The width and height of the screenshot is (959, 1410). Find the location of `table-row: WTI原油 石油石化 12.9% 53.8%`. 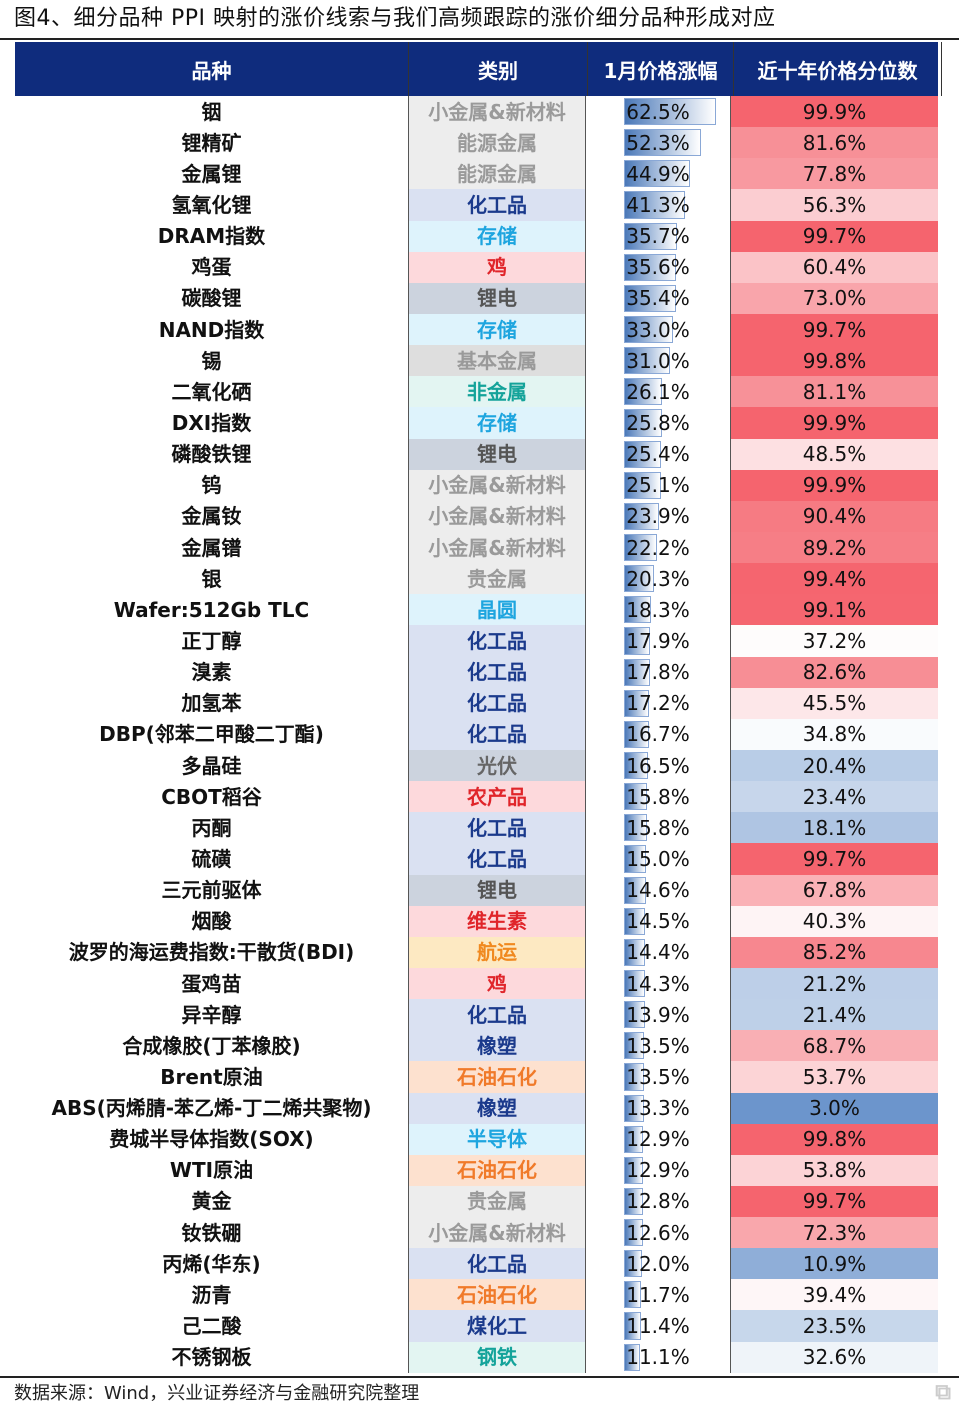

table-row: WTI原油 石油石化 12.9% 53.8% is located at coordinates (476, 1170).